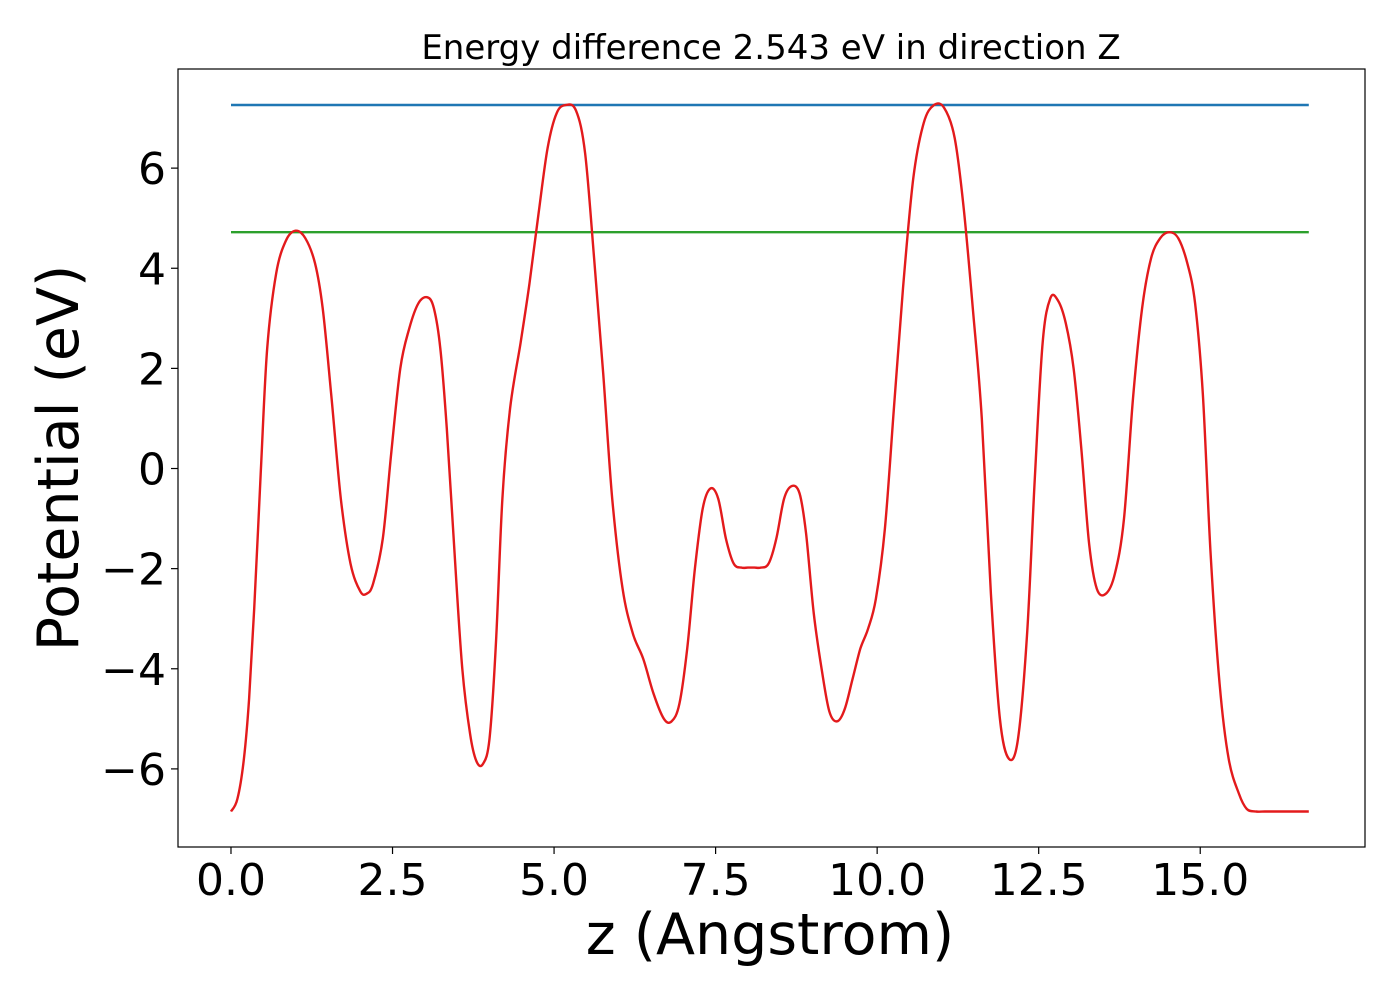  What do you see at coordinates (59, 458) in the screenshot?
I see `y-axis-label: Potential (eV)` at bounding box center [59, 458].